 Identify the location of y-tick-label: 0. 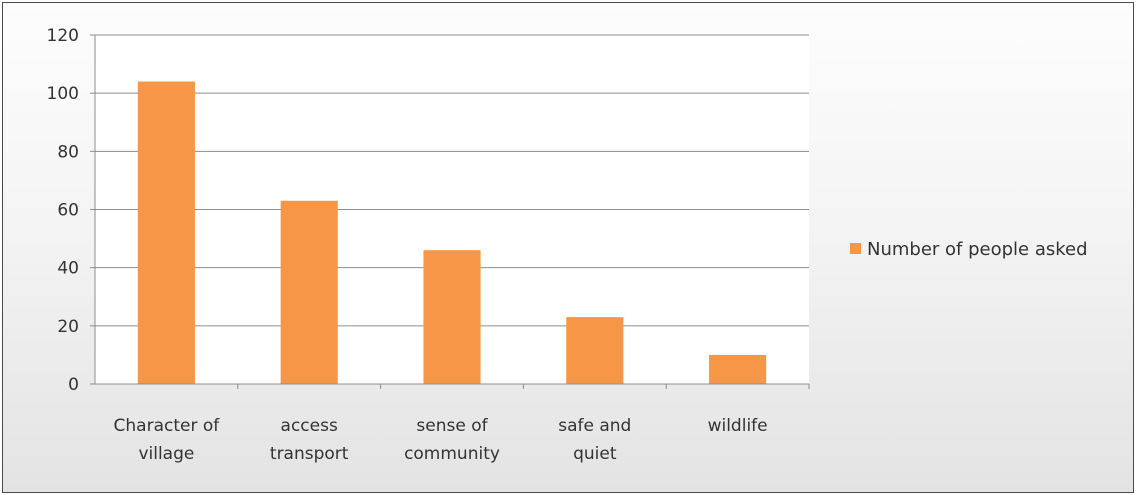
(73, 385).